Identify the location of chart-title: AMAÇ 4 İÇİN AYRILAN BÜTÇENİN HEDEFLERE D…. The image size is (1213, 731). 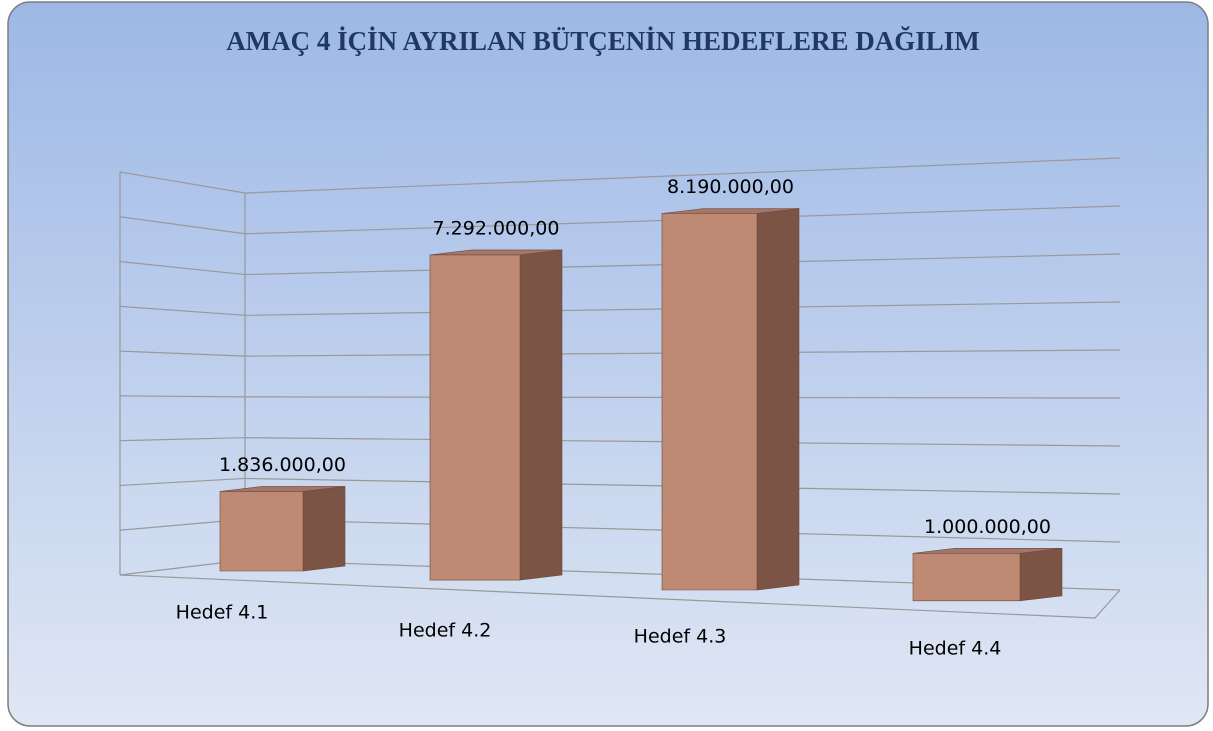
(603, 41).